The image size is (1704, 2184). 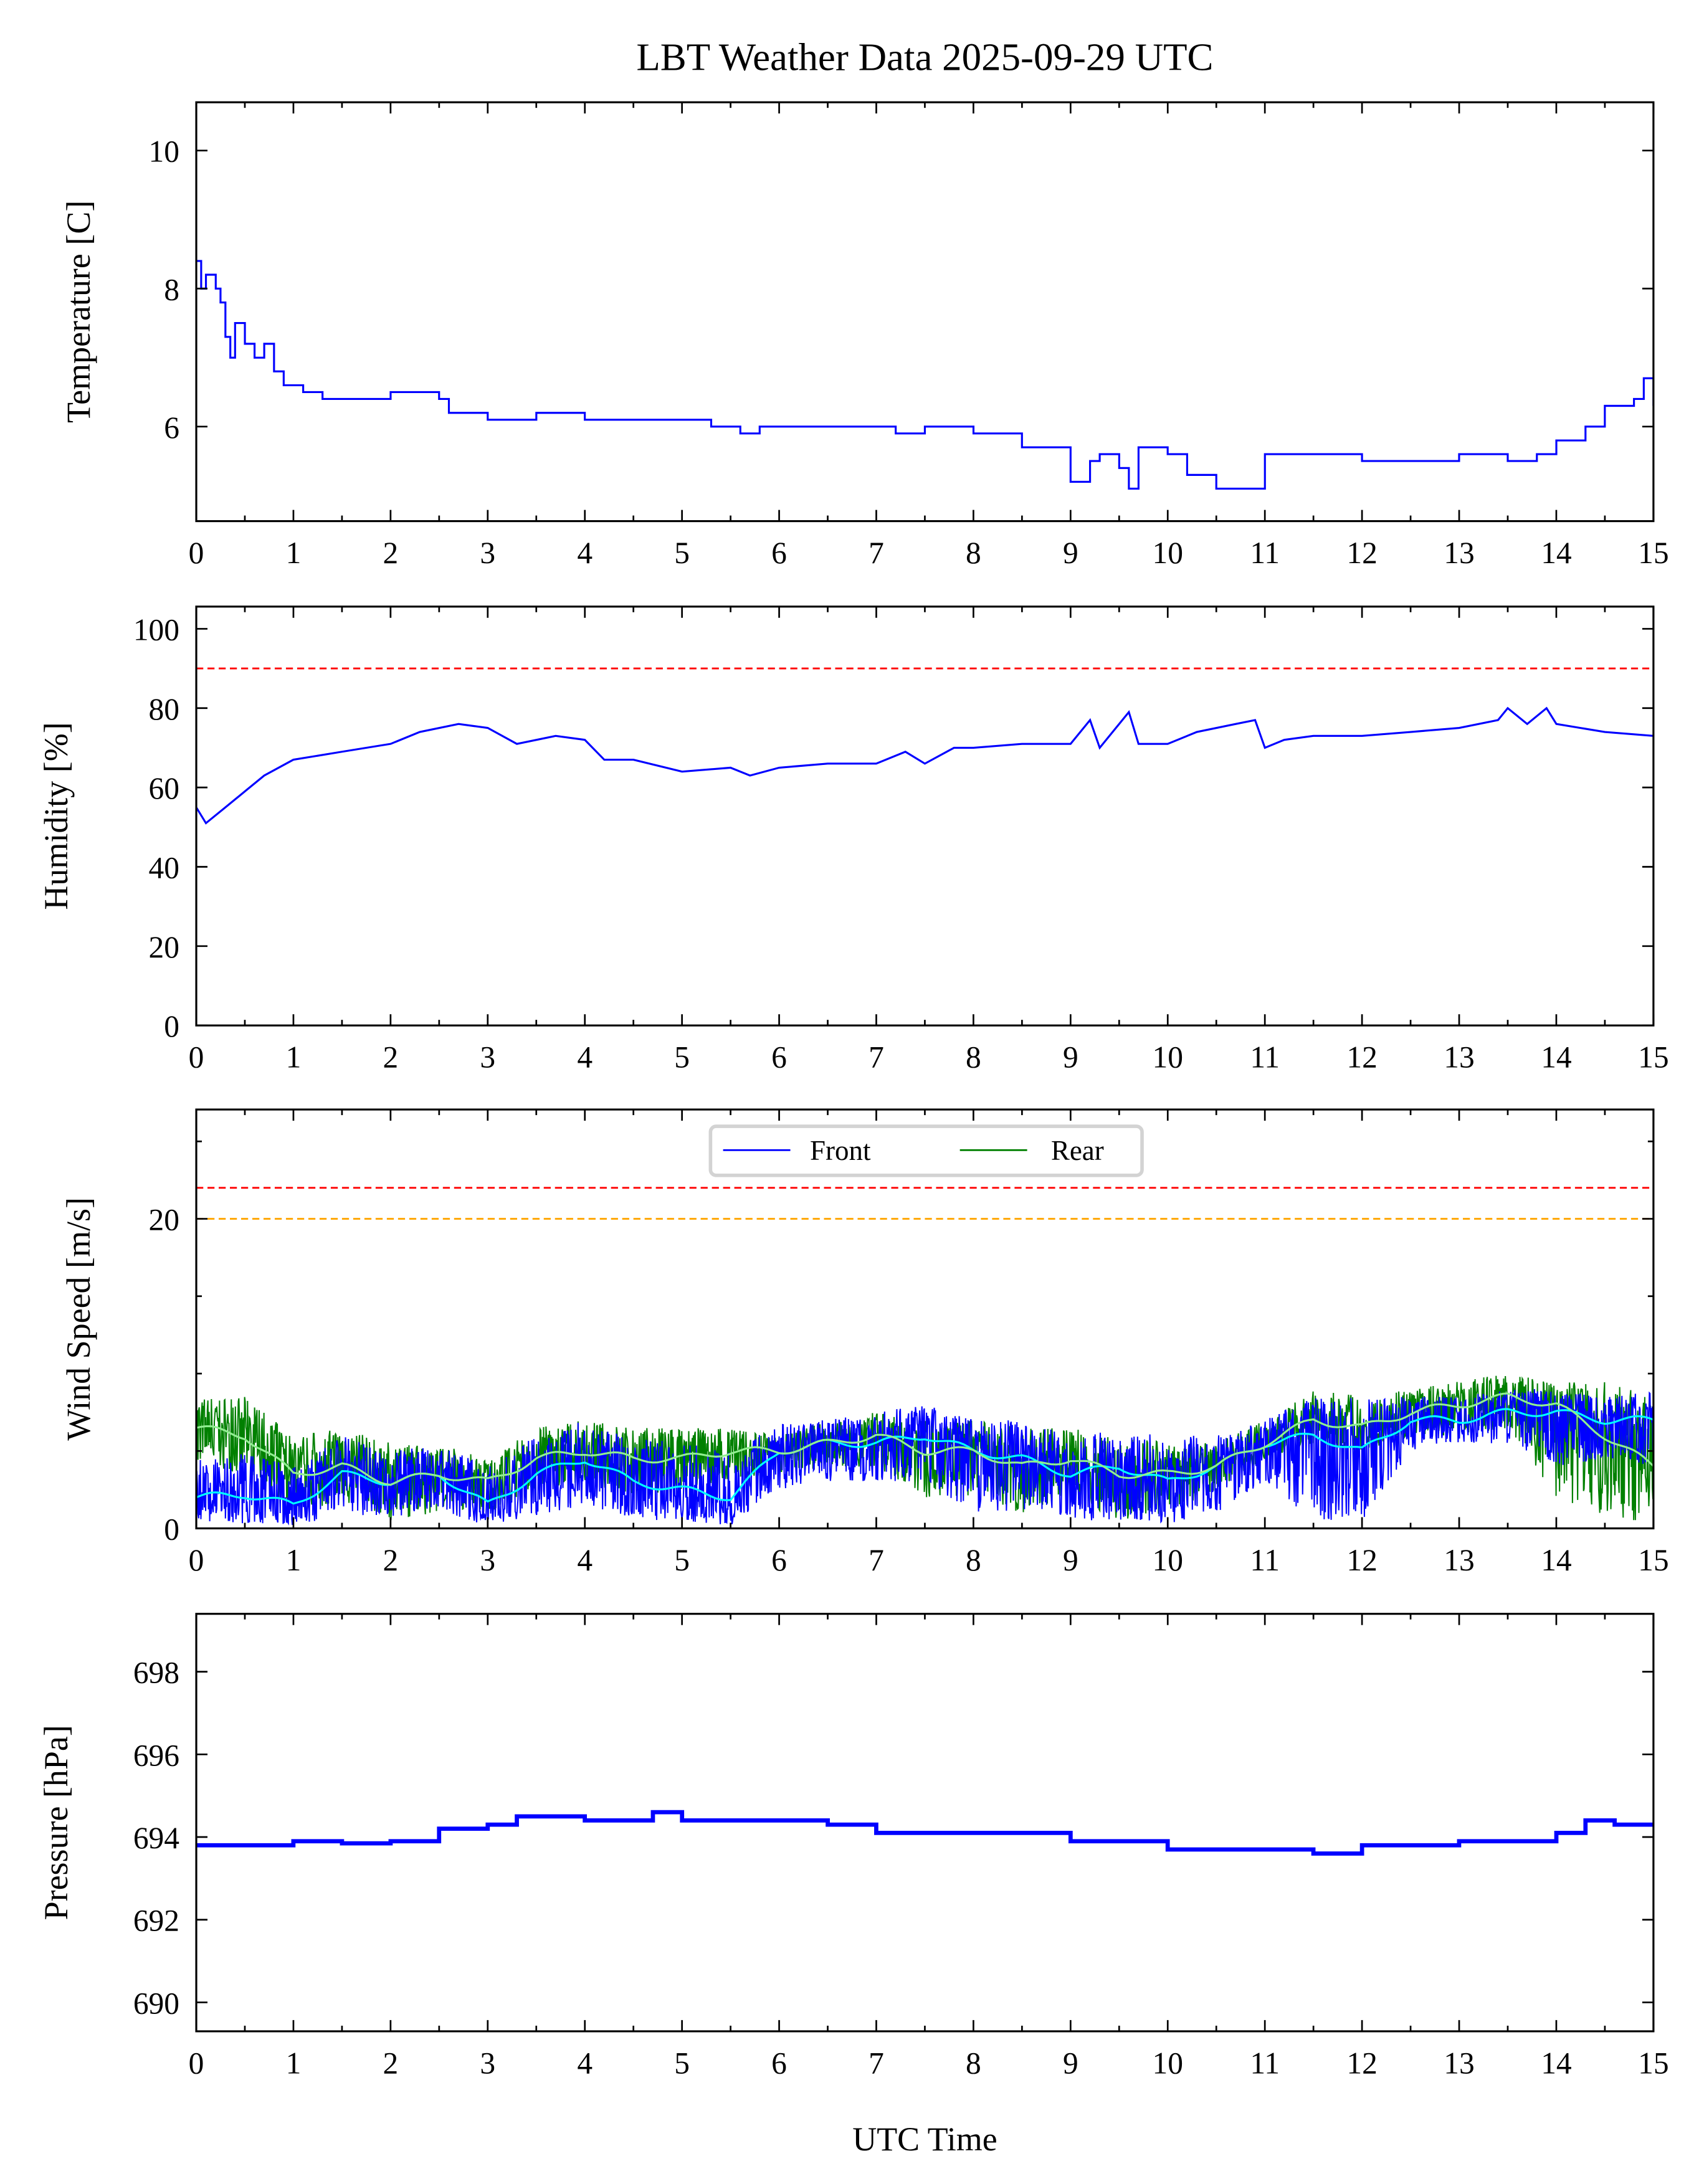 I want to click on wind-front-raw-line, so click(x=925, y=1457).